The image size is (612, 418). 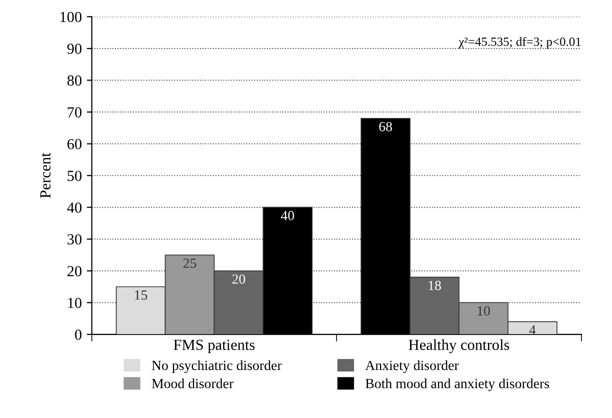 I want to click on data-label: 15, so click(x=141, y=295).